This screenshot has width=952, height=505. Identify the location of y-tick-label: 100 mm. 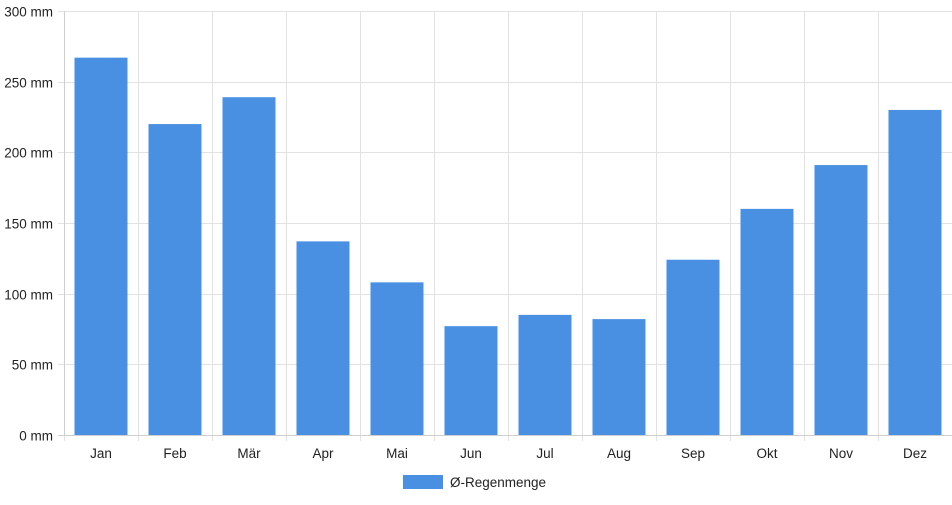
(28, 295).